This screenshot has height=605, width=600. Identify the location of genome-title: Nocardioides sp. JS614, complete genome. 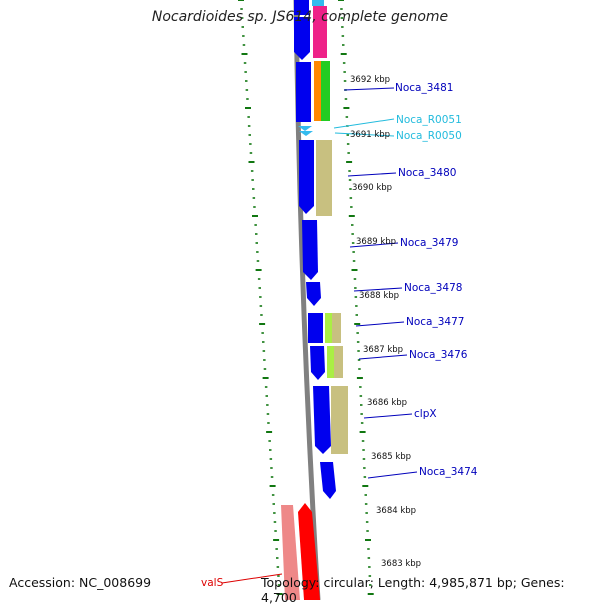
(300, 17).